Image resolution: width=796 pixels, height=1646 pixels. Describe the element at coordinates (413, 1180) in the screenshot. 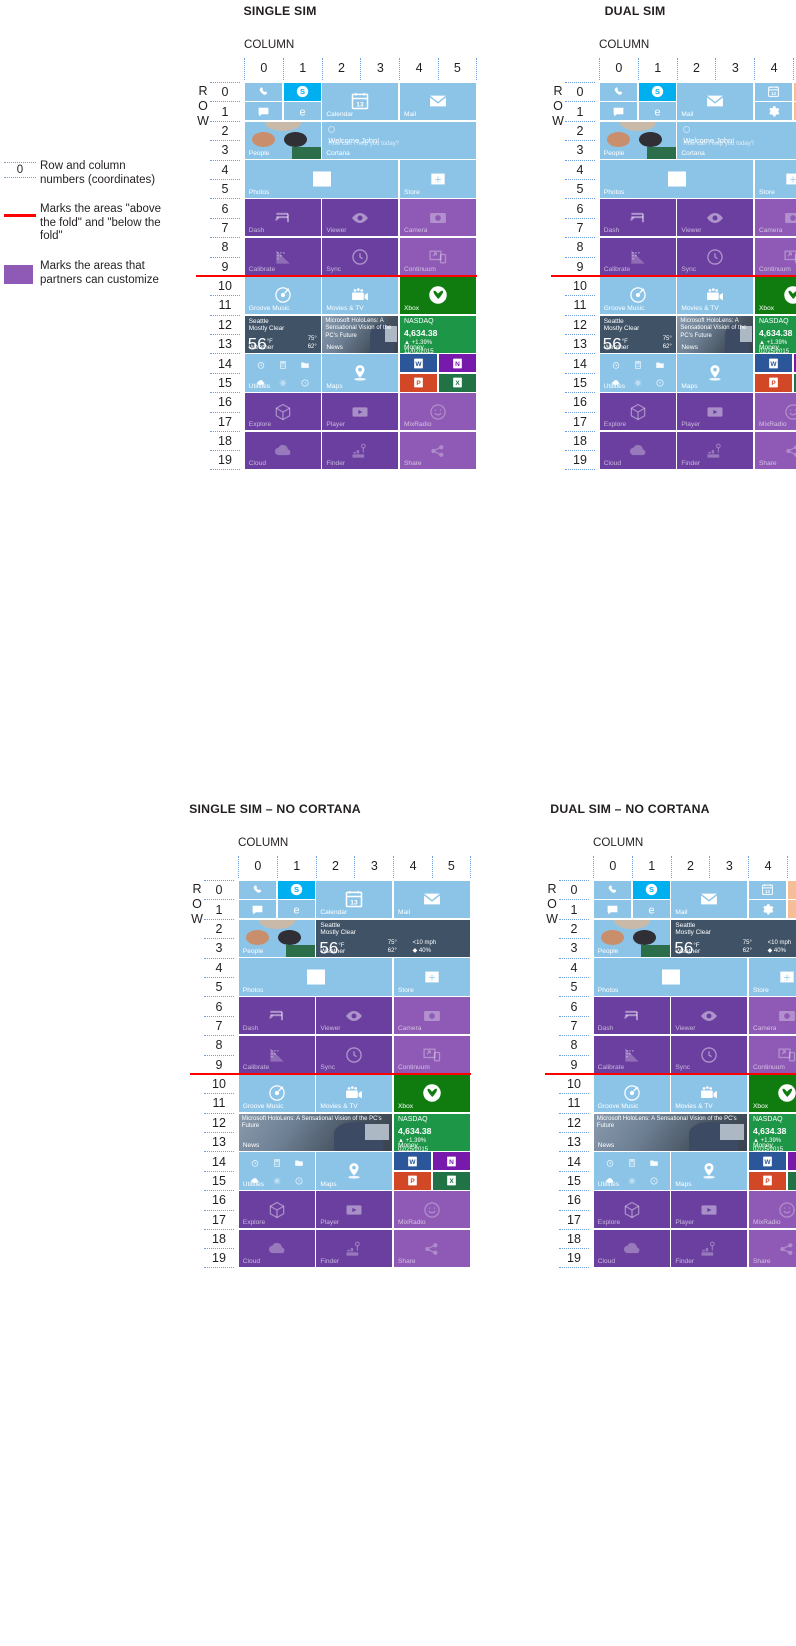

I see `tile-powerpoint: P` at that location.